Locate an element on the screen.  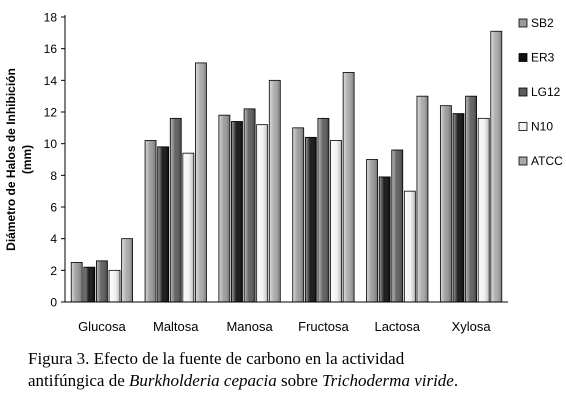
bar-shading-atcc-glucosa is located at coordinates (127, 270).